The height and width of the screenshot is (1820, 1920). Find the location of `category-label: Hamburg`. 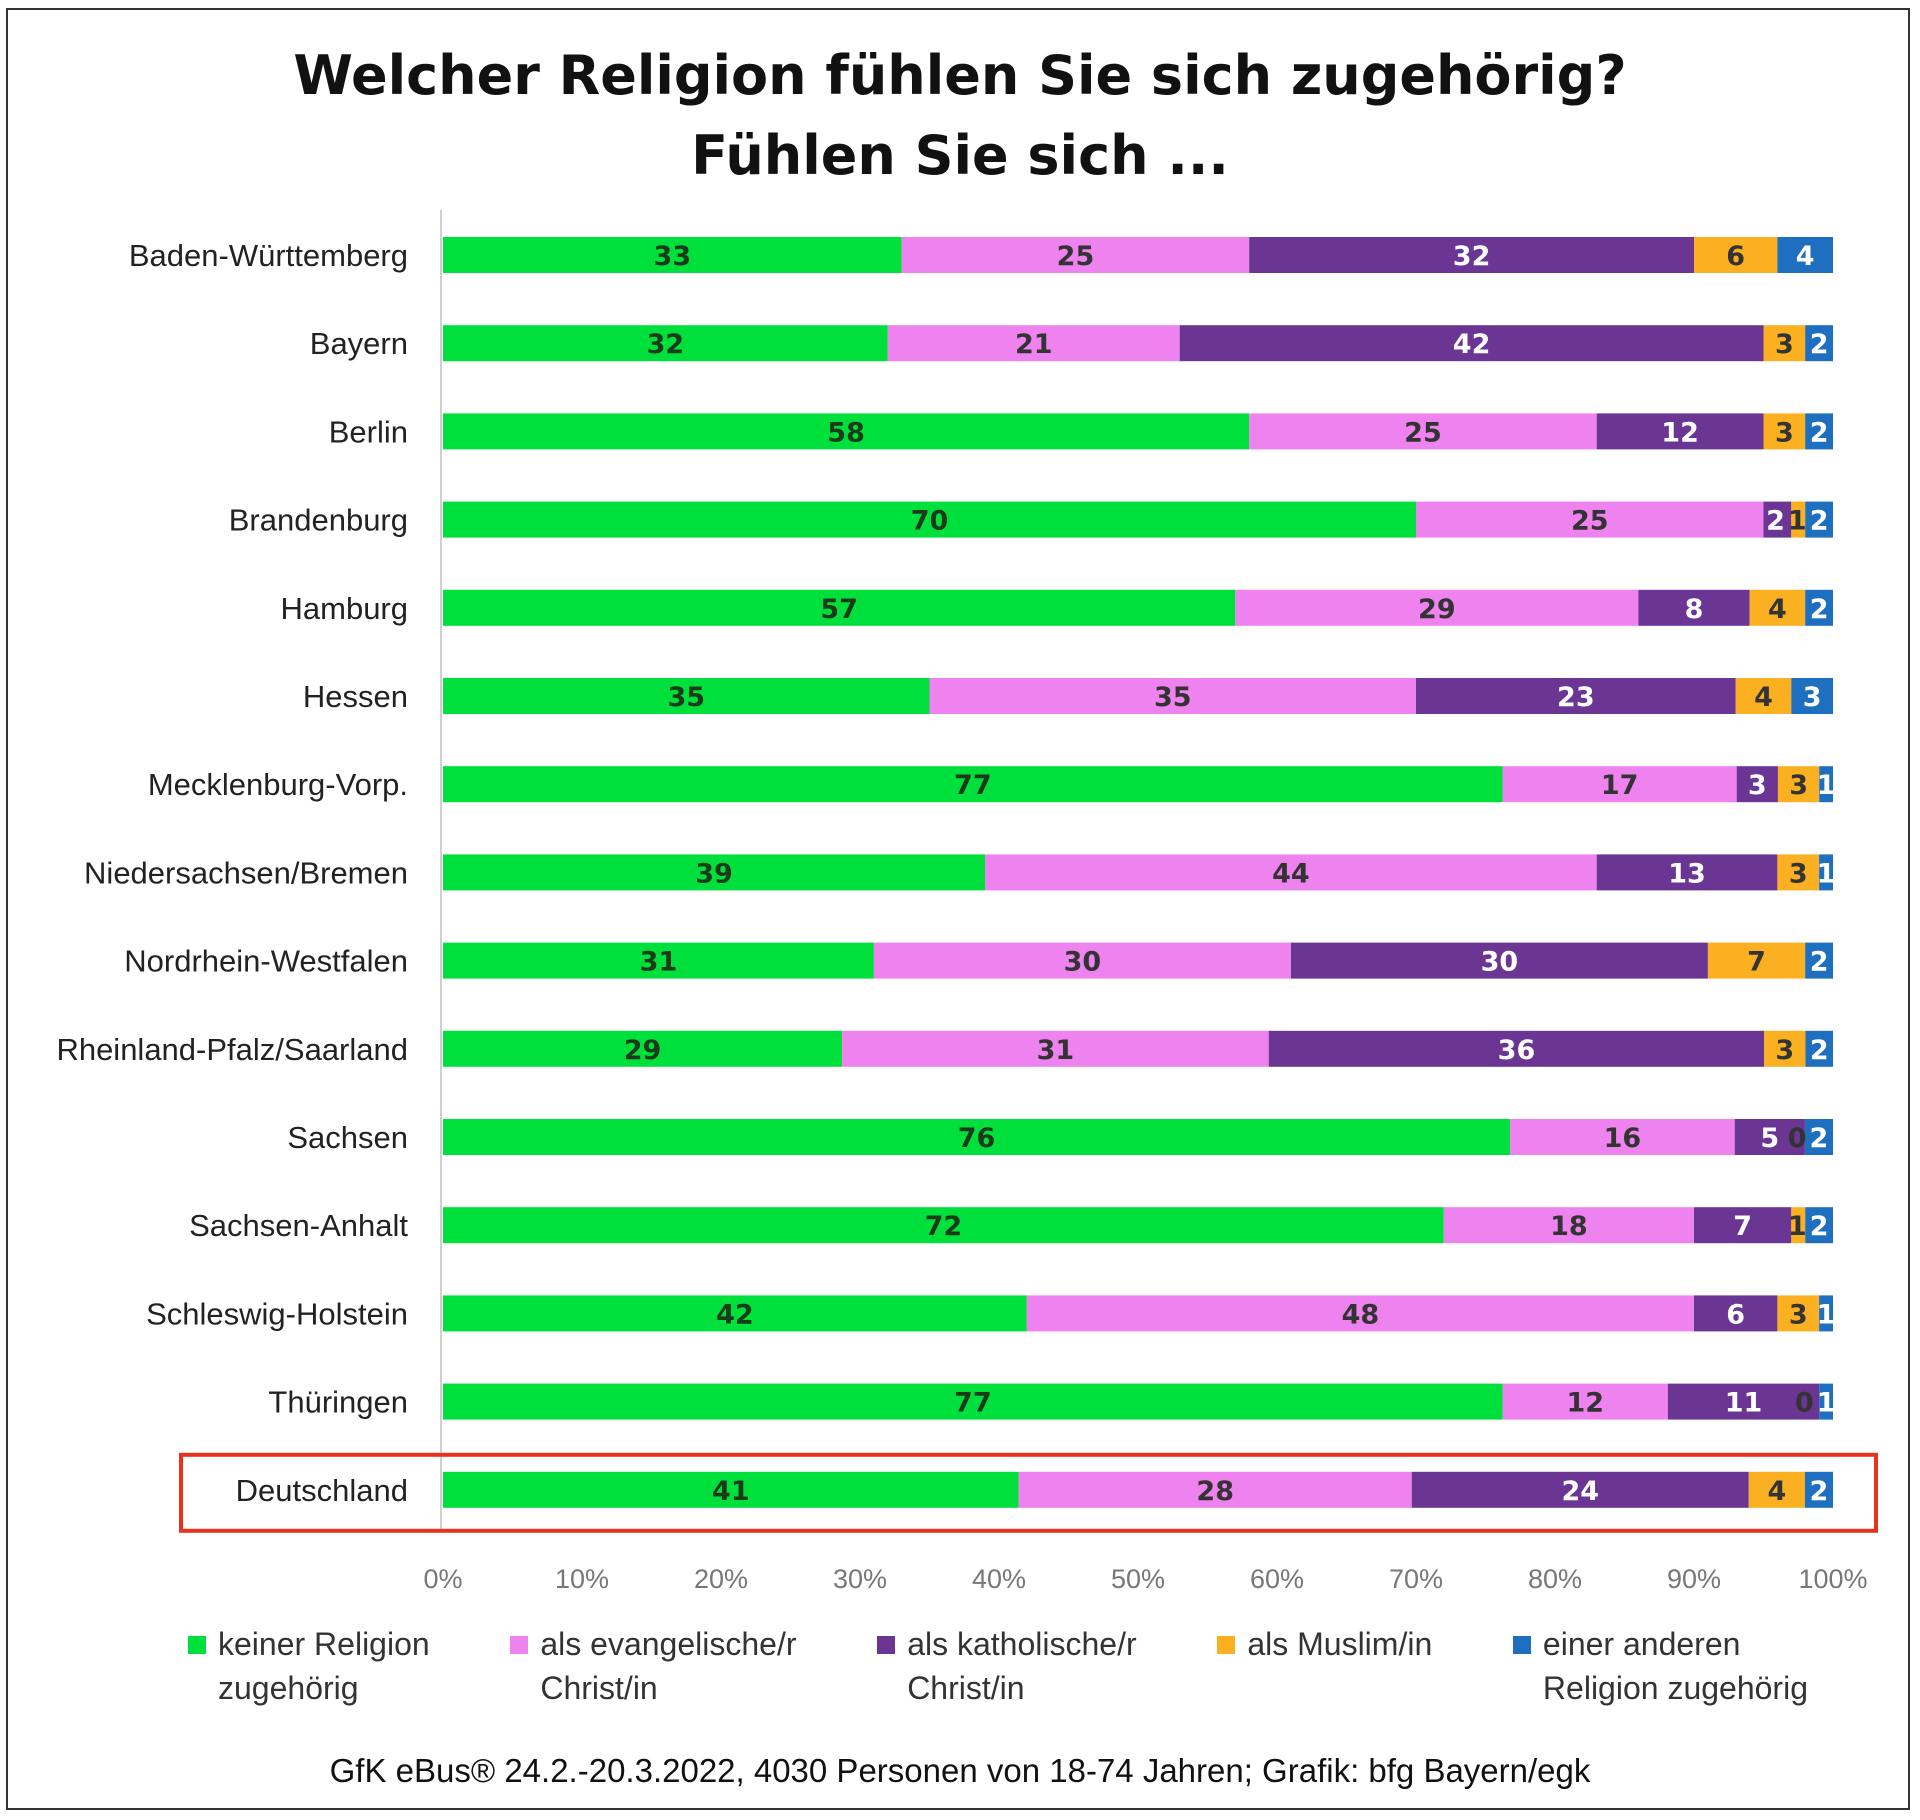

category-label: Hamburg is located at coordinates (345, 608).